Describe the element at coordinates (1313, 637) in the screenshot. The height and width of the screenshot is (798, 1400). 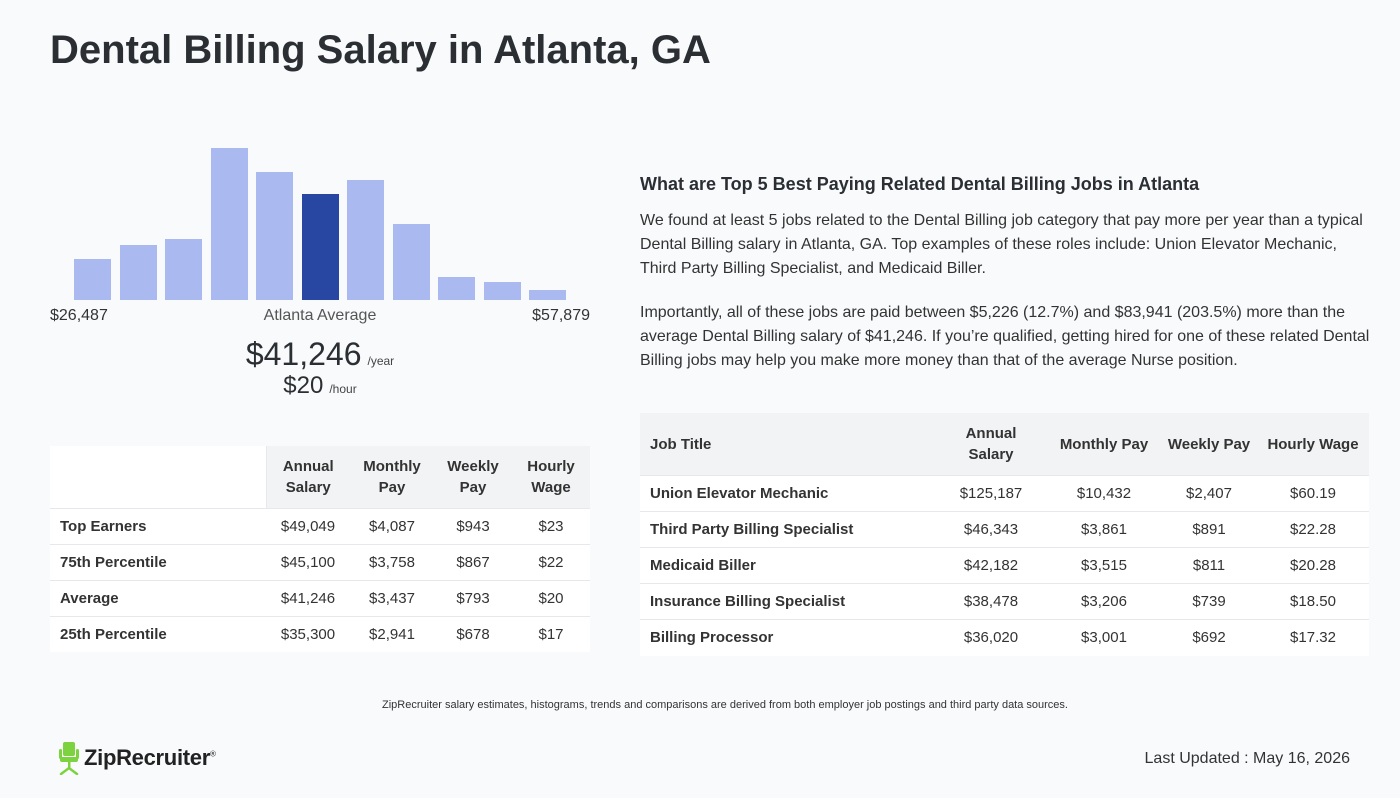
I see `cell-hourly: $17.32` at that location.